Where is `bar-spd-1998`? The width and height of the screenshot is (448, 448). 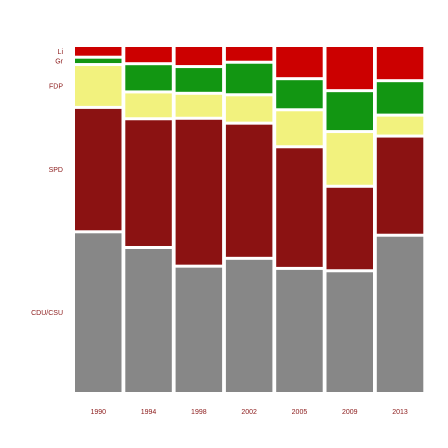 bar-spd-1998 is located at coordinates (199, 192).